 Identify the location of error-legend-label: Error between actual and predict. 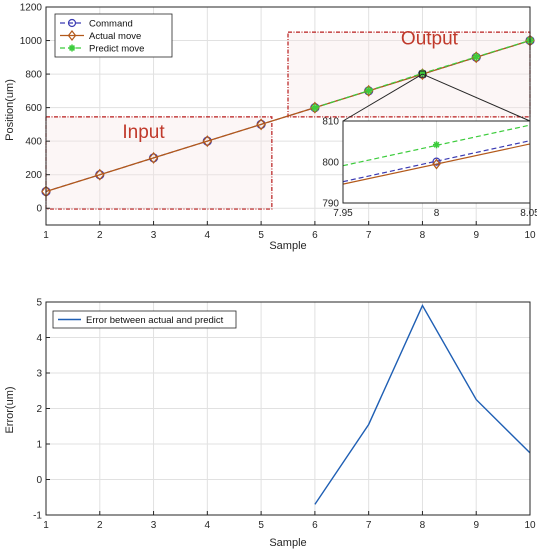
(155, 320).